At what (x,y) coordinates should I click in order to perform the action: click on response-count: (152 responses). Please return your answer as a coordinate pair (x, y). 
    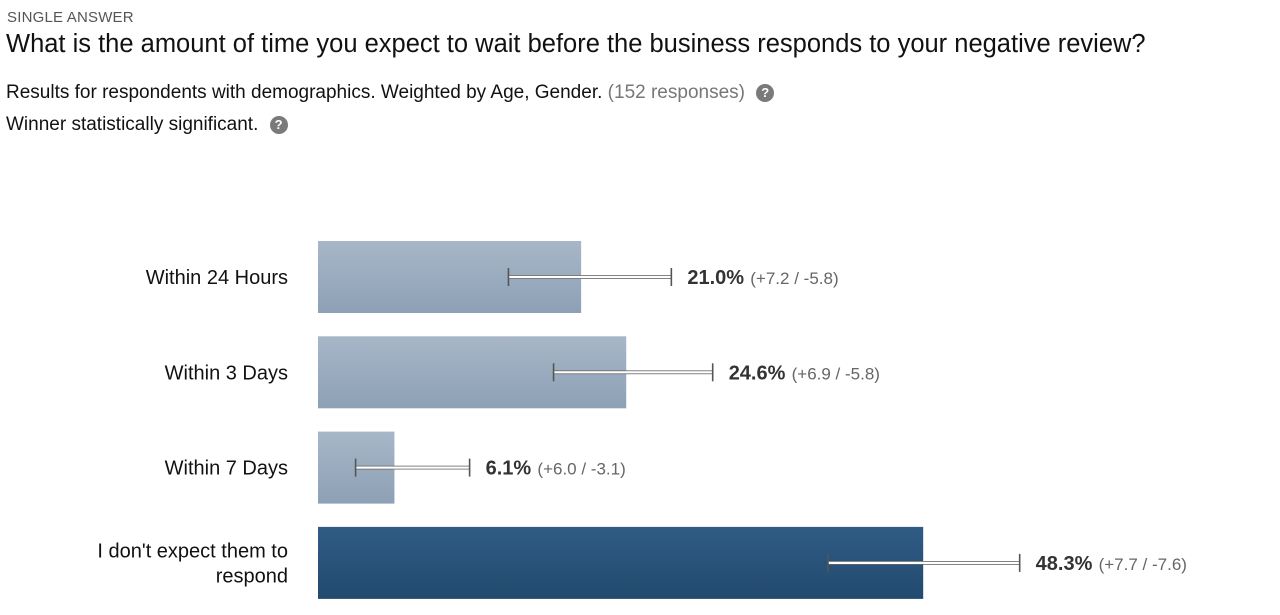
    Looking at the image, I should click on (676, 92).